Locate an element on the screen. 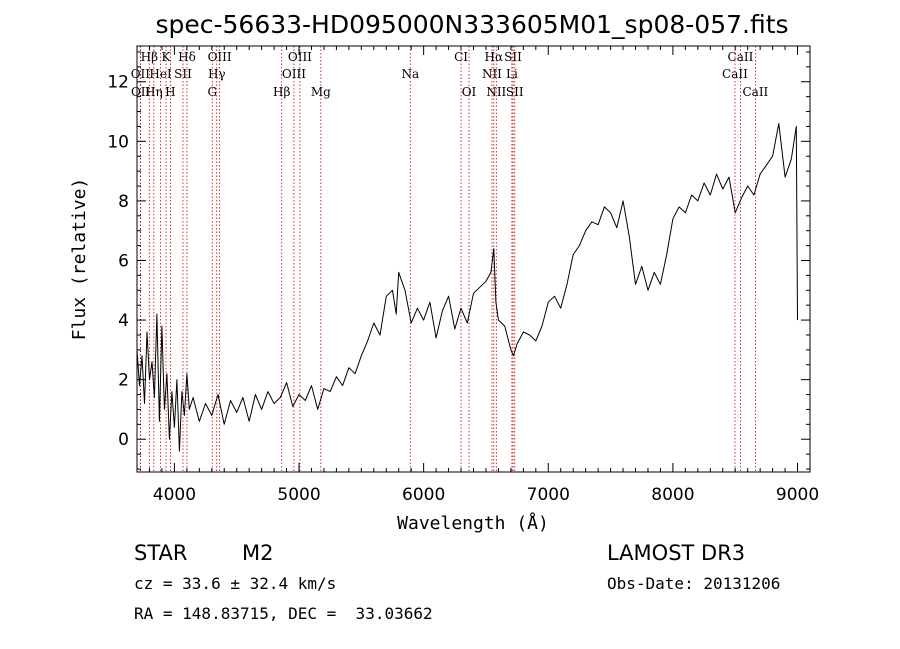 The height and width of the screenshot is (649, 900). line-label: HeI is located at coordinates (160, 74).